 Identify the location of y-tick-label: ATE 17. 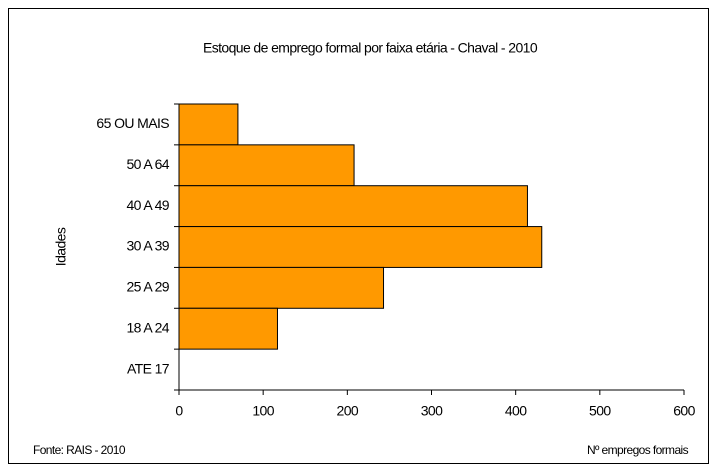
(148, 368).